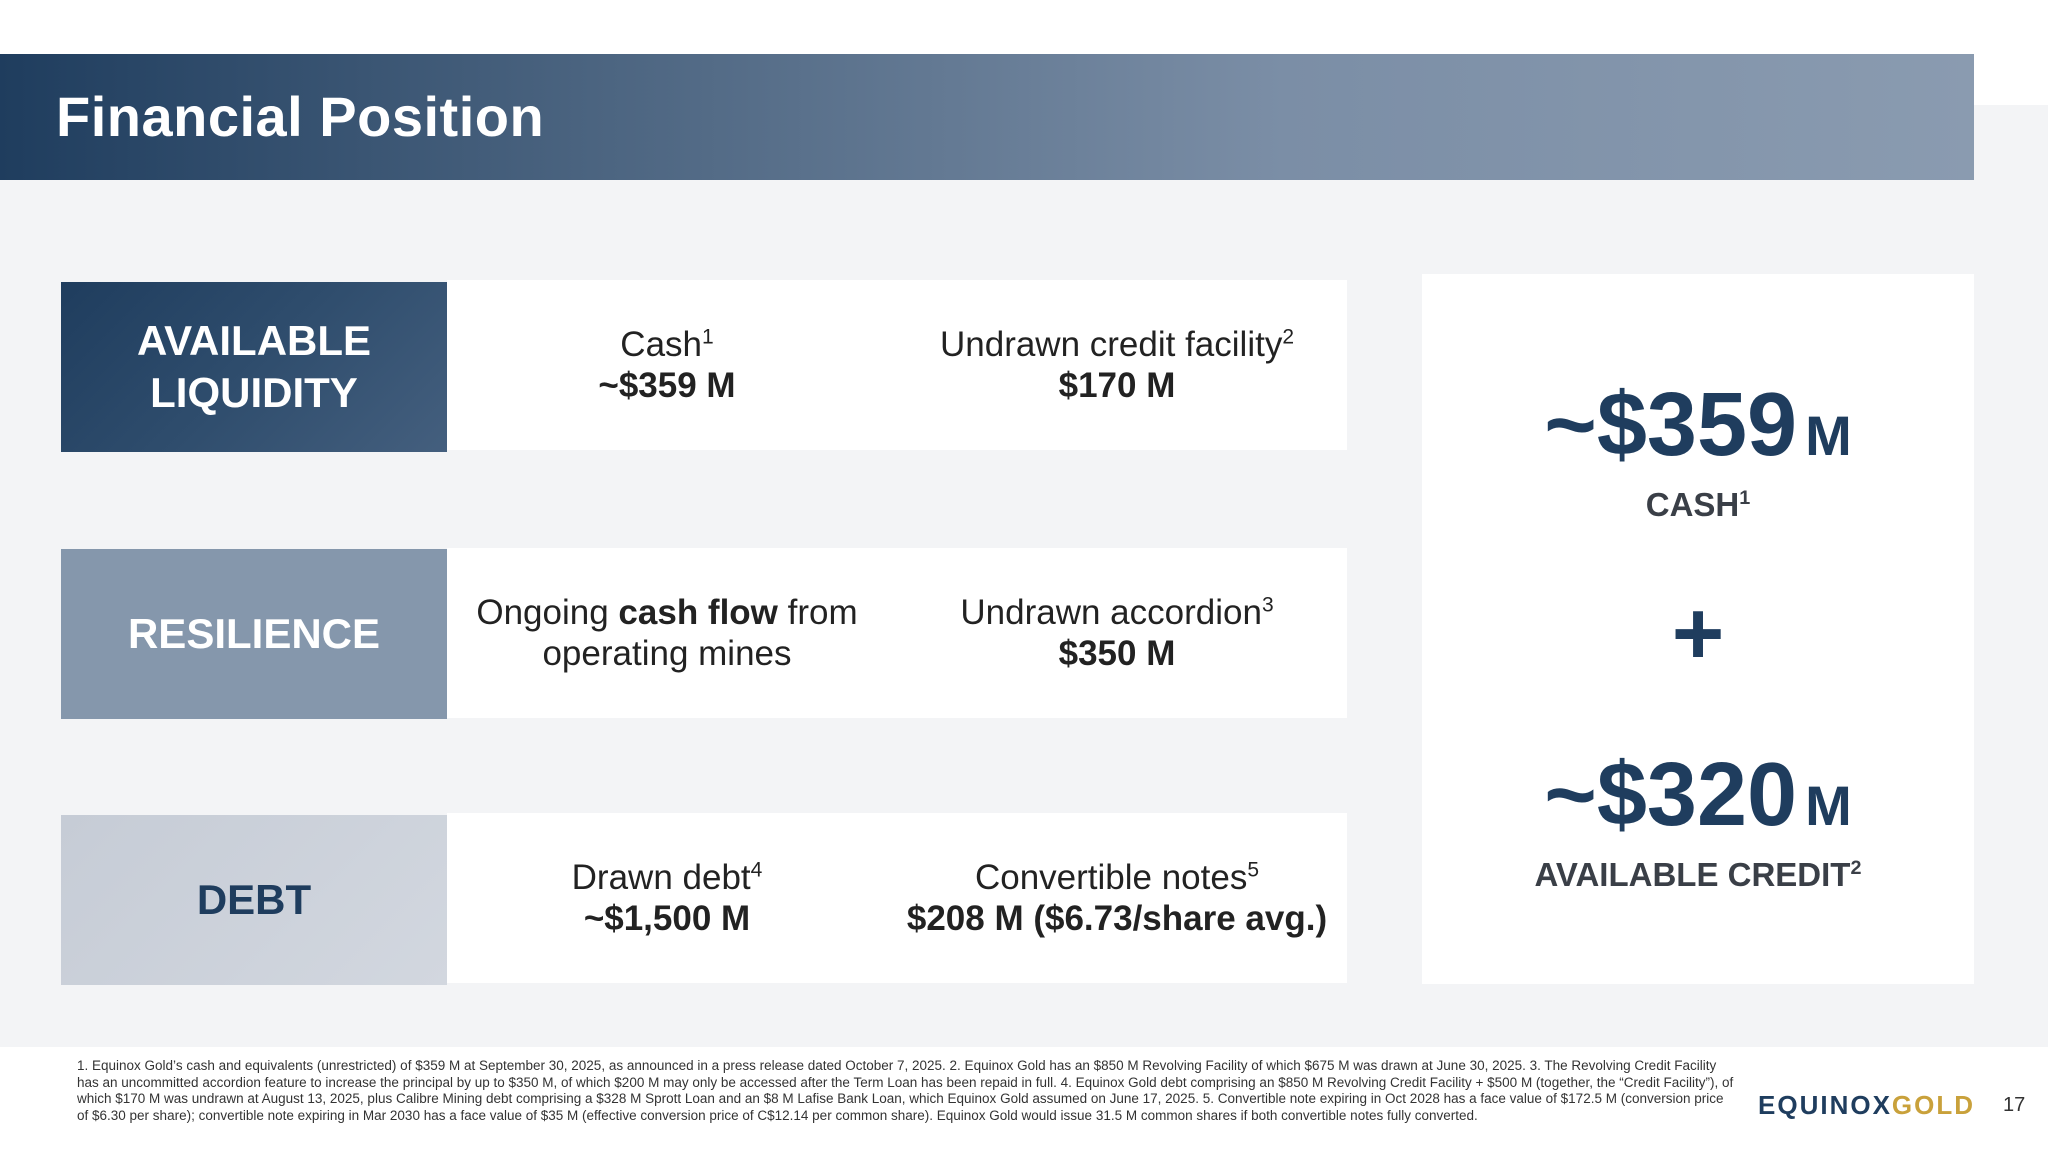 The image size is (2048, 1152). What do you see at coordinates (667, 612) in the screenshot?
I see `cash-flow-line1: Ongoing cash flow from` at bounding box center [667, 612].